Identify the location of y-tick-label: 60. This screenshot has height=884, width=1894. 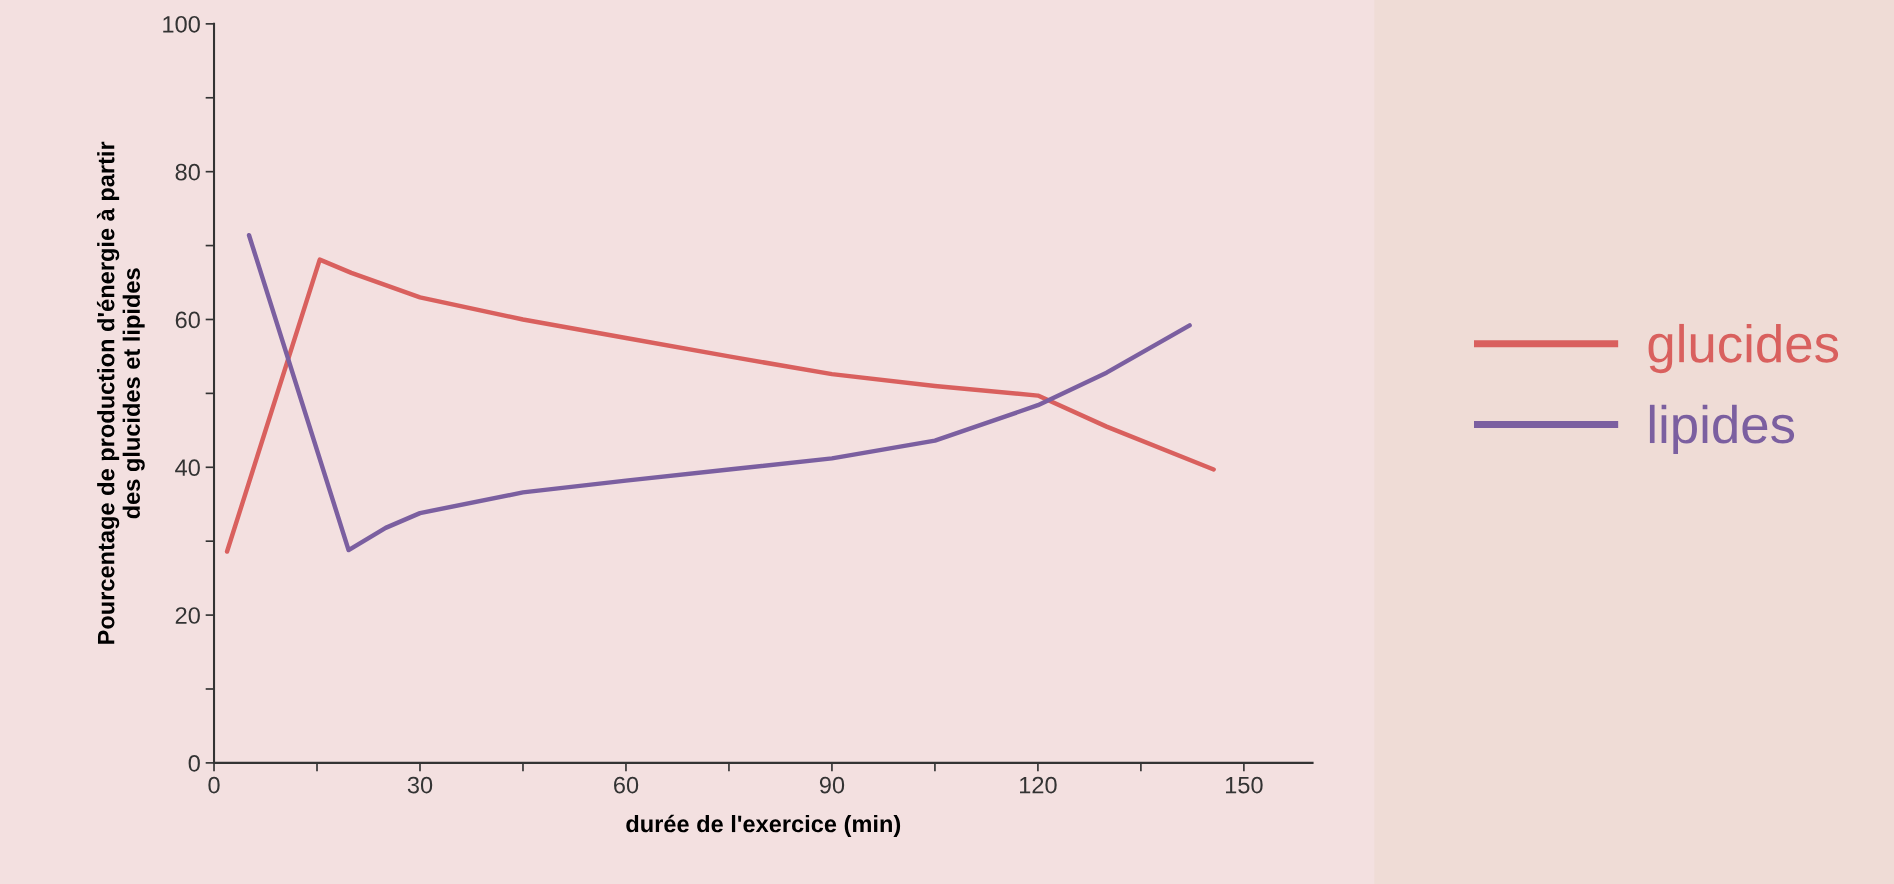
(187, 320).